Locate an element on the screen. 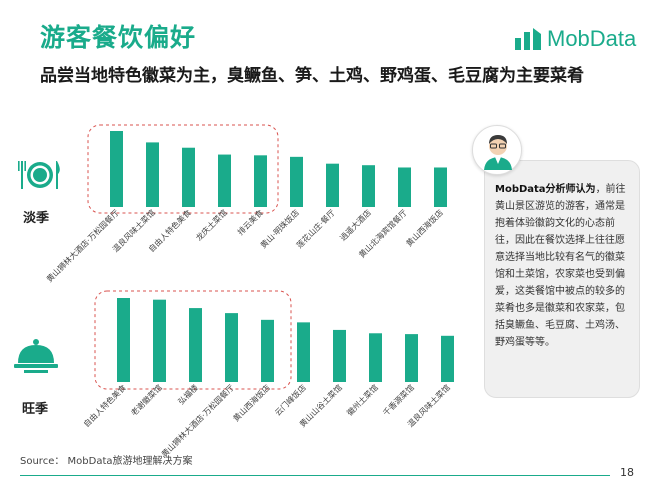 The height and width of the screenshot is (487, 650). logo-text: MobData is located at coordinates (592, 38).